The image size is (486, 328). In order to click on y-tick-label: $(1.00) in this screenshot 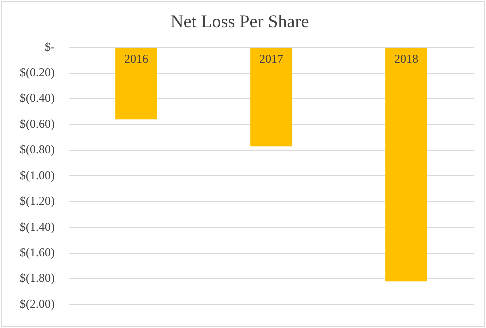, I will do `click(37, 175)`.